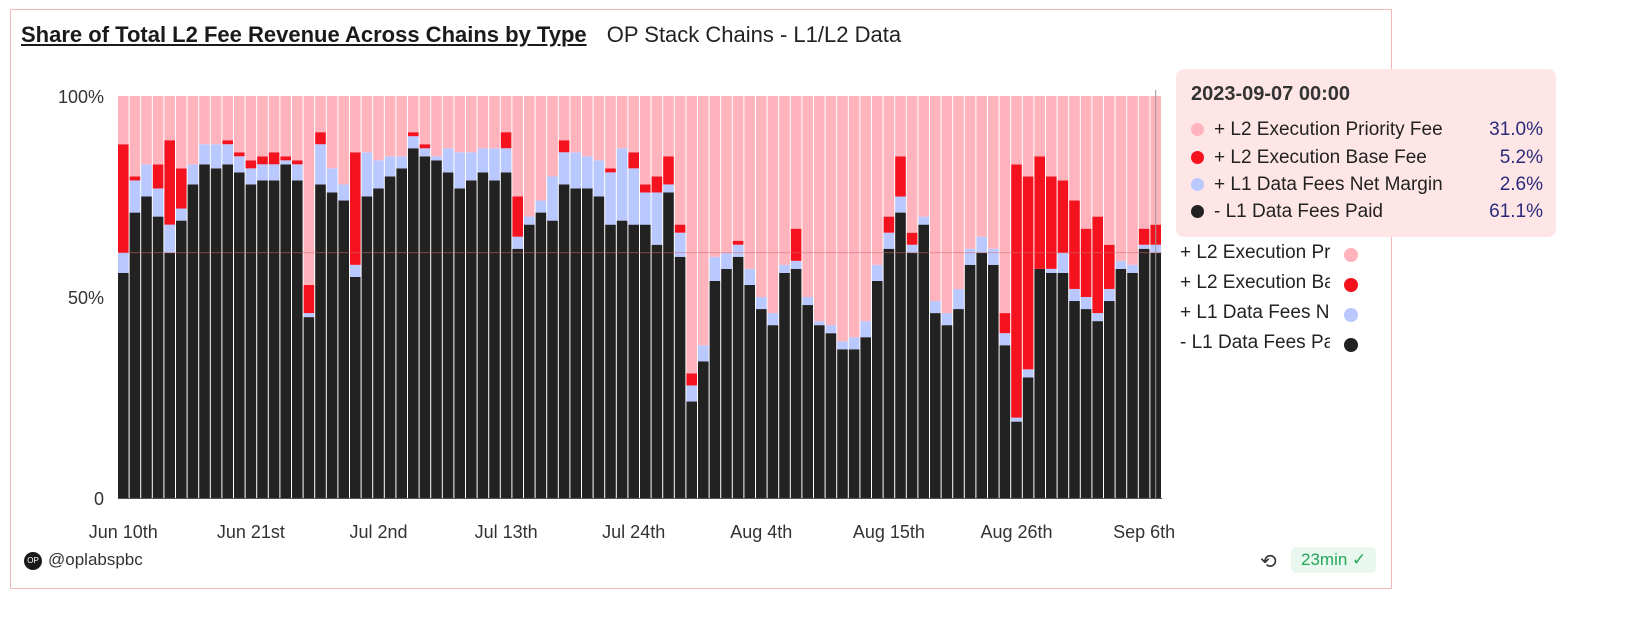 Image resolution: width=1642 pixels, height=624 pixels. I want to click on optimism-logo-icon: OP, so click(33, 560).